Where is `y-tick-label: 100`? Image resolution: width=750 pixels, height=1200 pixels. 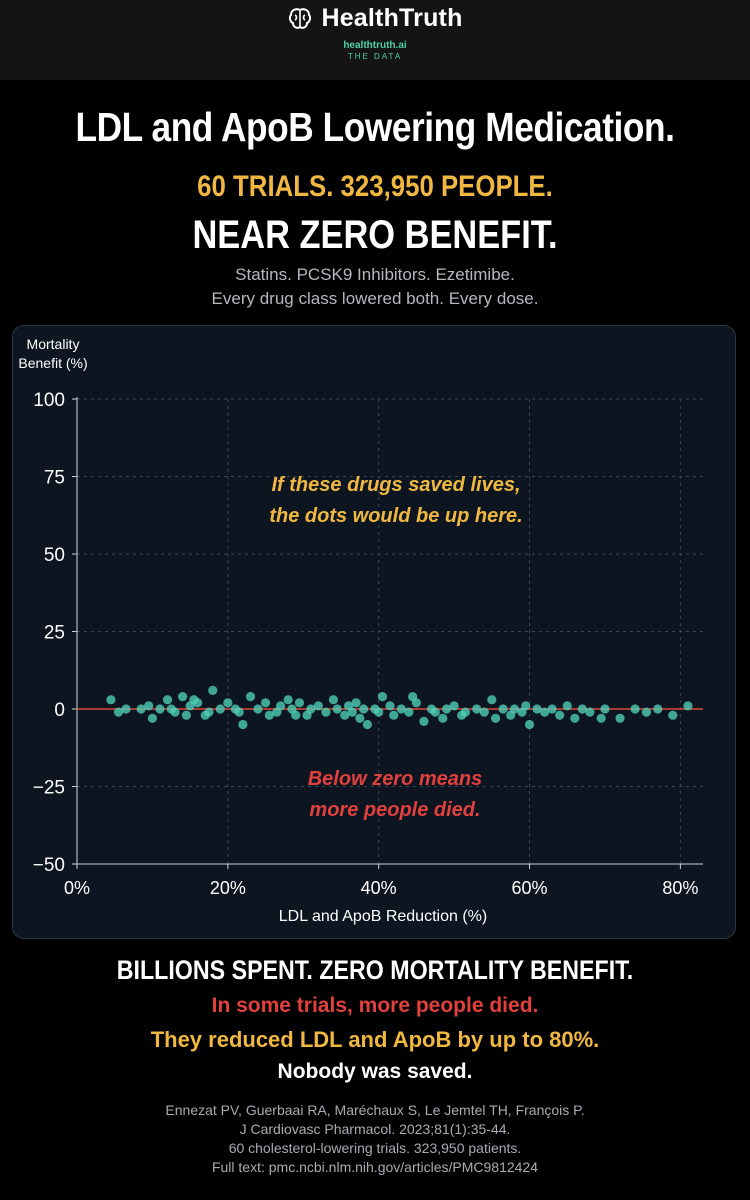
y-tick-label: 100 is located at coordinates (49, 400).